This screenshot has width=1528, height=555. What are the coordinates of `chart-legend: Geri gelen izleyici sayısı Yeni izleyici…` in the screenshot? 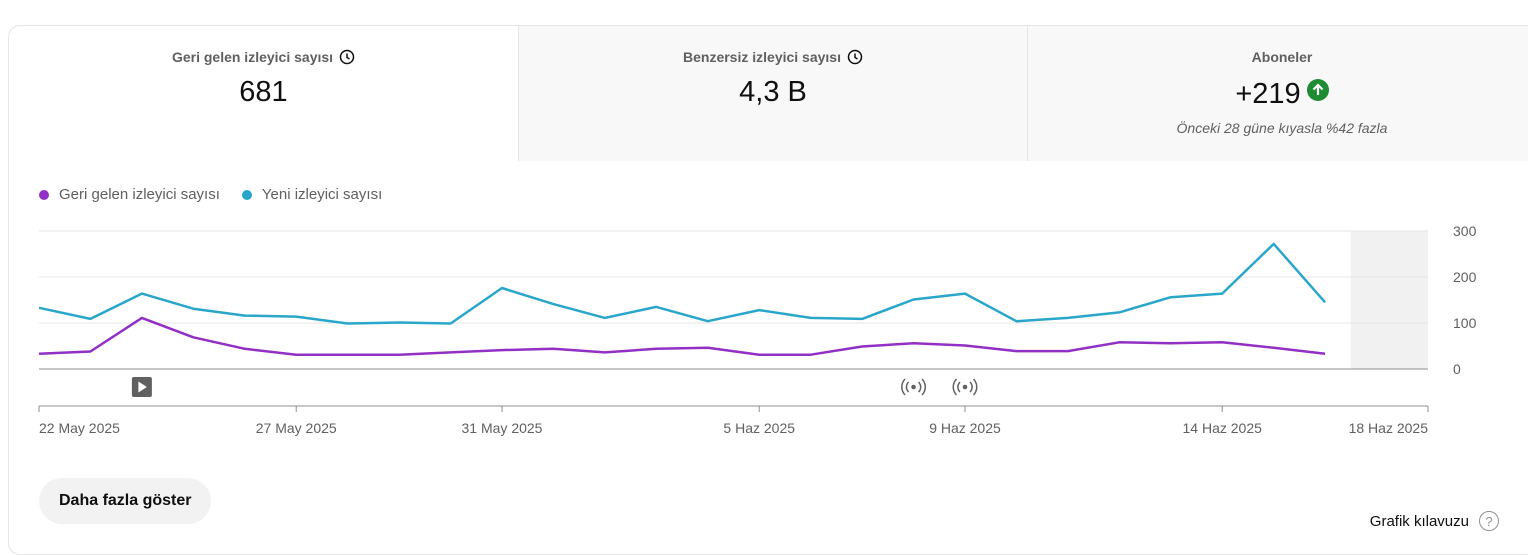 It's located at (210, 194).